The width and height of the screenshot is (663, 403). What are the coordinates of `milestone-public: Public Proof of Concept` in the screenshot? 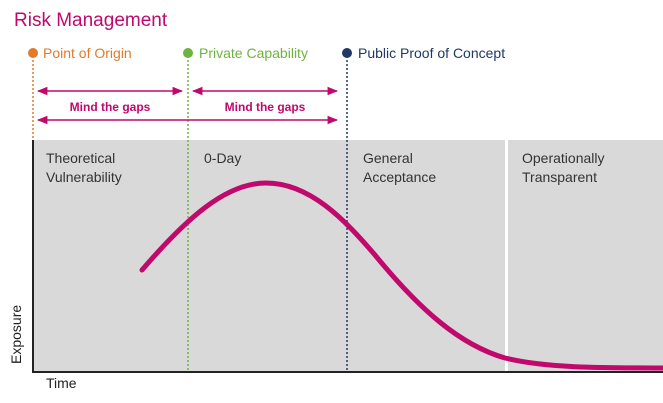 It's located at (431, 53).